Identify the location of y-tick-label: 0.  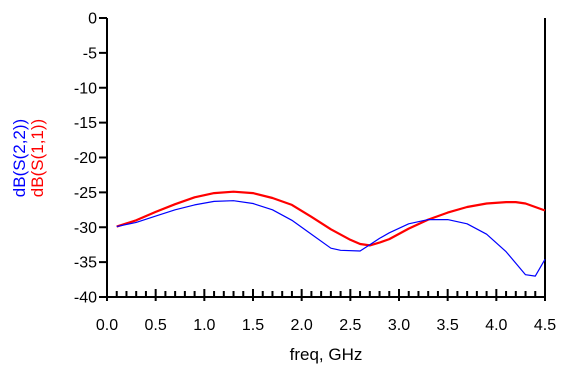
(92, 19).